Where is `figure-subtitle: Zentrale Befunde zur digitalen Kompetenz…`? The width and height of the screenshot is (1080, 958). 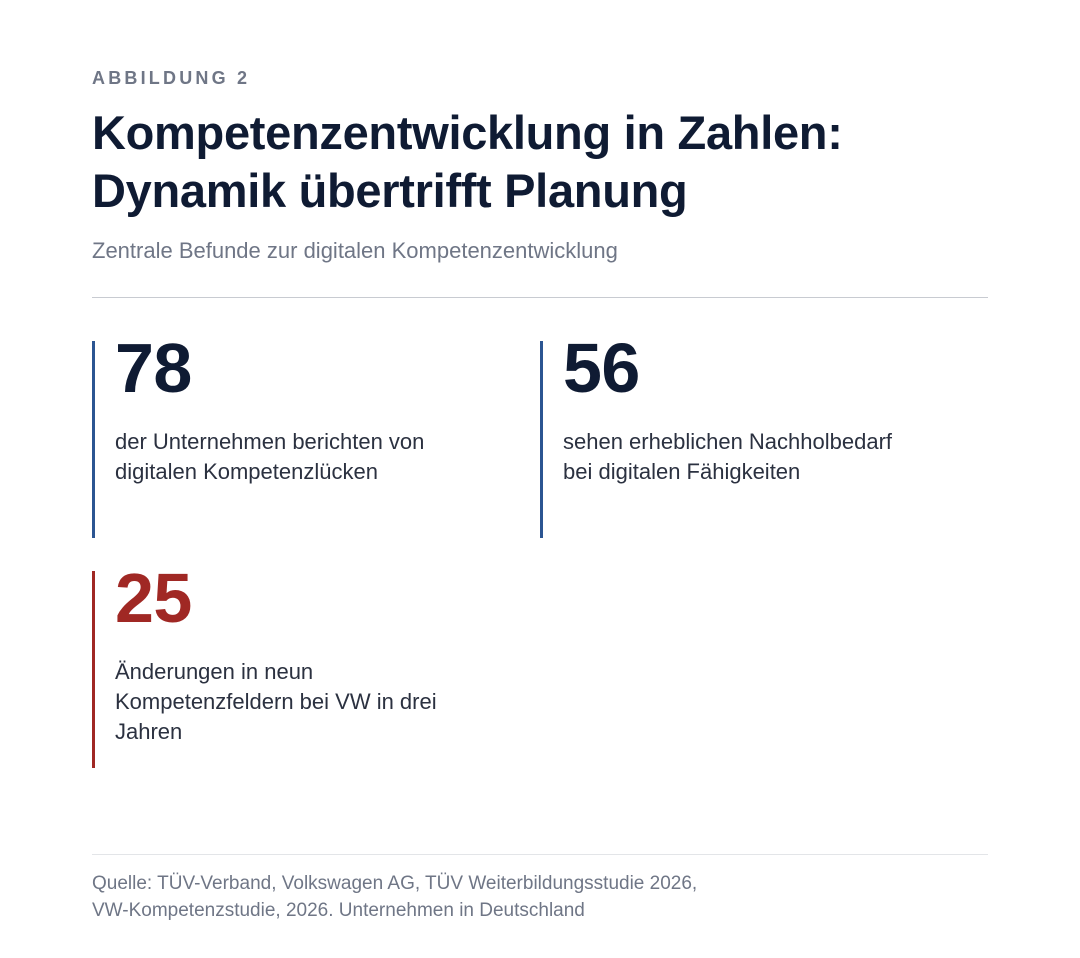
figure-subtitle: Zentrale Befunde zur digitalen Kompetenz… is located at coordinates (355, 250).